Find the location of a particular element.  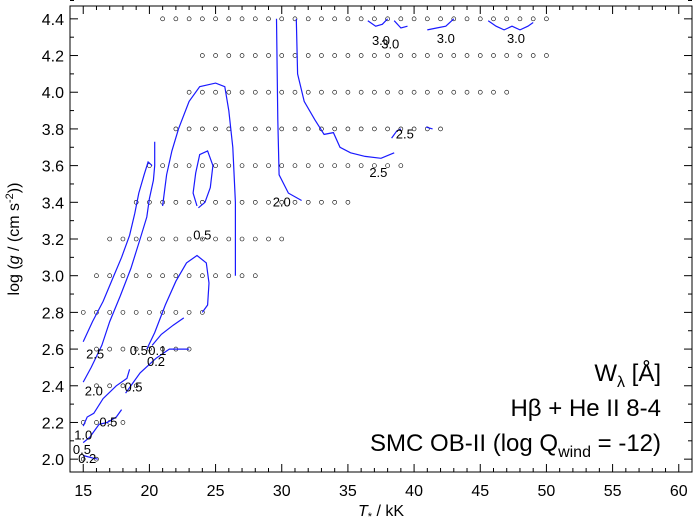

x-axis-label: T* / kK is located at coordinates (381, 513).